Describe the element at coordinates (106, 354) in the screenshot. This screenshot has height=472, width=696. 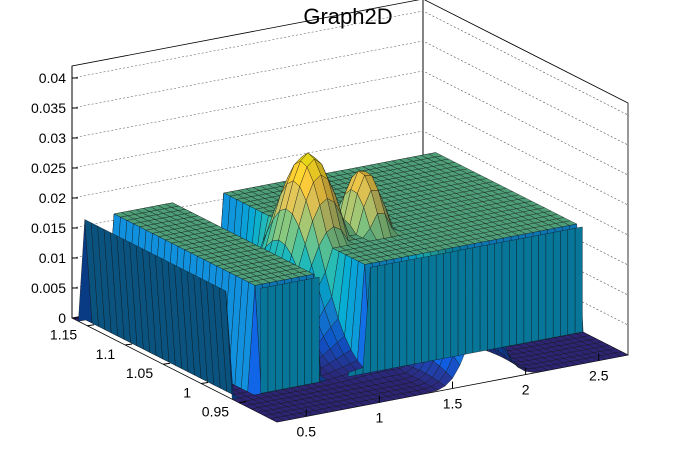
I see `y-tick-label: 1.1` at that location.